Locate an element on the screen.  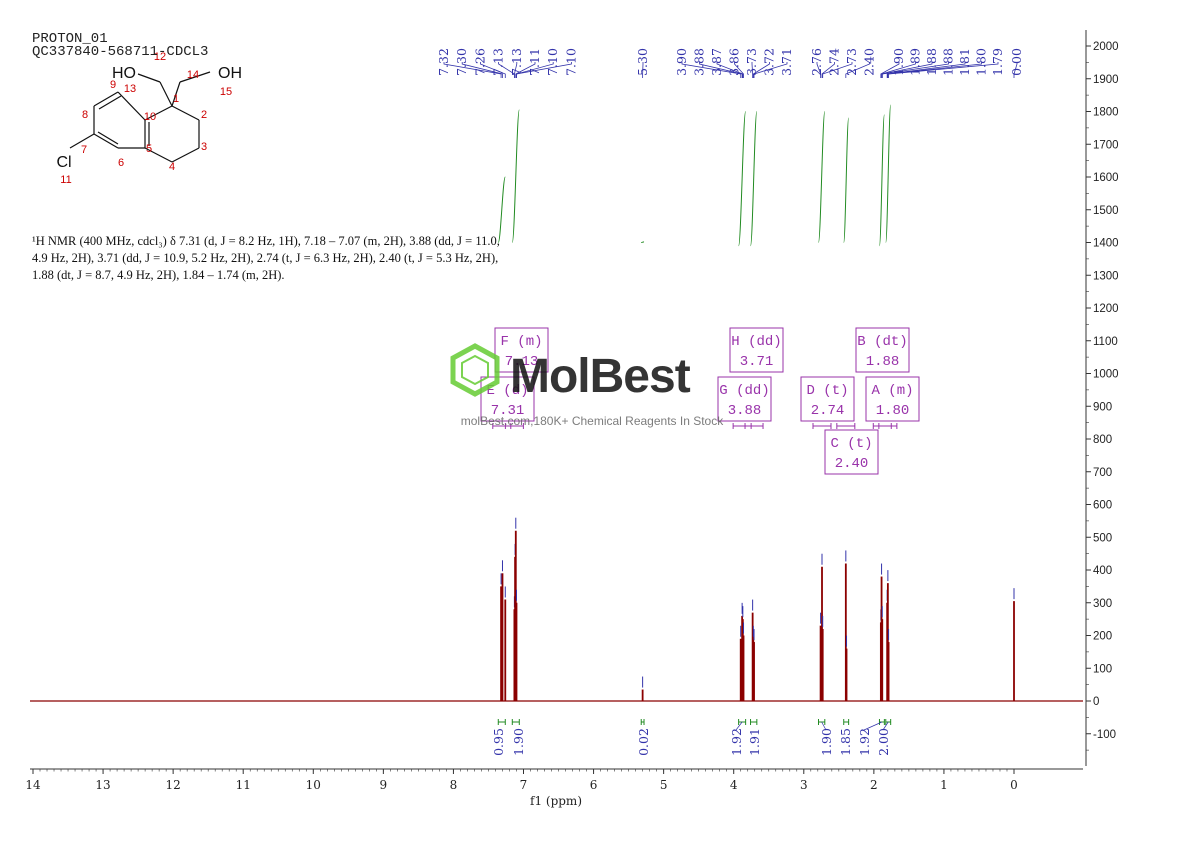
multiplet-box-c: C (t) 2.40 is located at coordinates (851, 449).